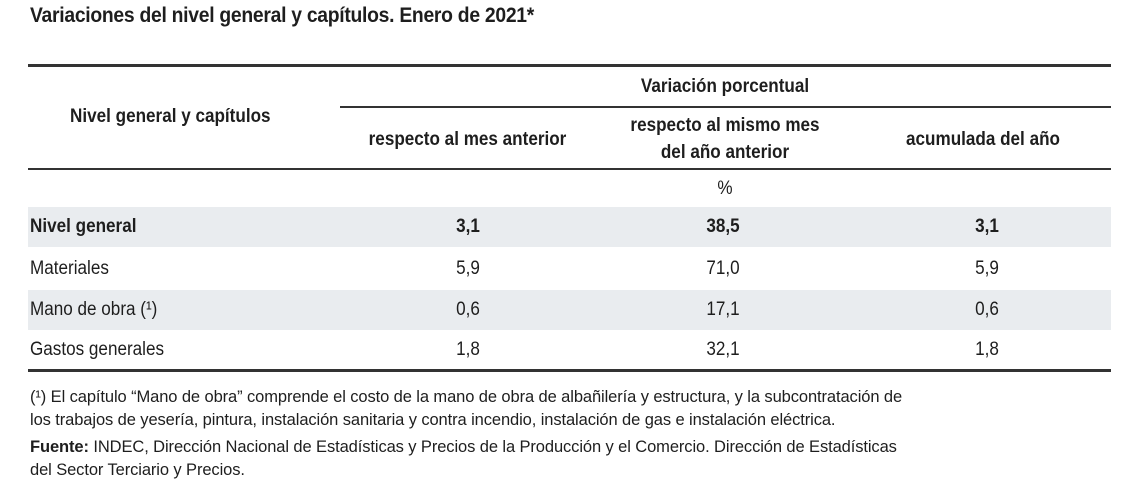 The height and width of the screenshot is (494, 1140). What do you see at coordinates (725, 125) in the screenshot?
I see `col-header-year-line1: respecto al mismo mes` at bounding box center [725, 125].